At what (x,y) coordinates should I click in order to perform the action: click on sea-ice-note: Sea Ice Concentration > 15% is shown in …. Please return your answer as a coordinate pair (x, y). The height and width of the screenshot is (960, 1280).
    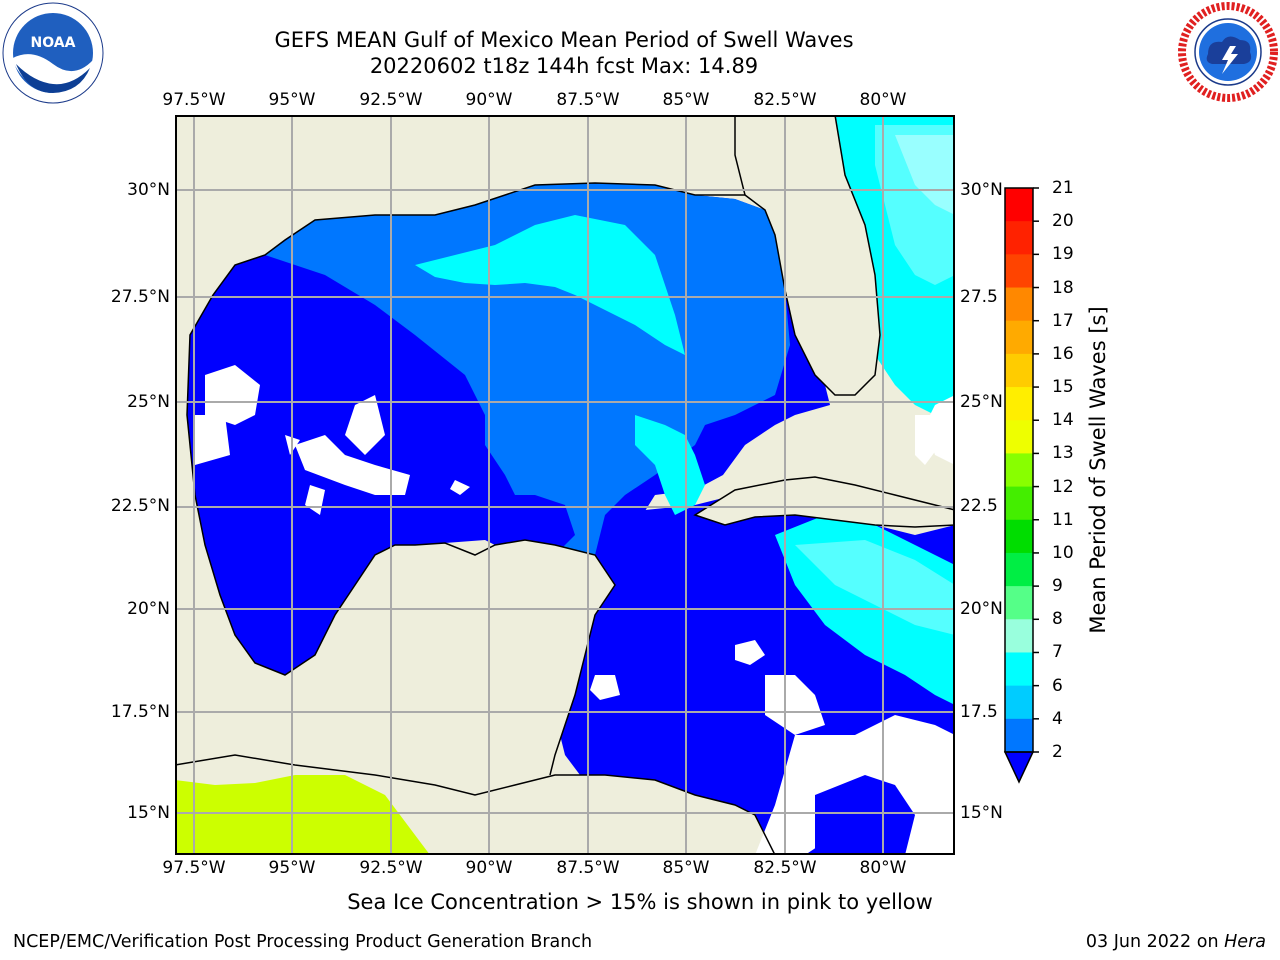
    Looking at the image, I should click on (640, 902).